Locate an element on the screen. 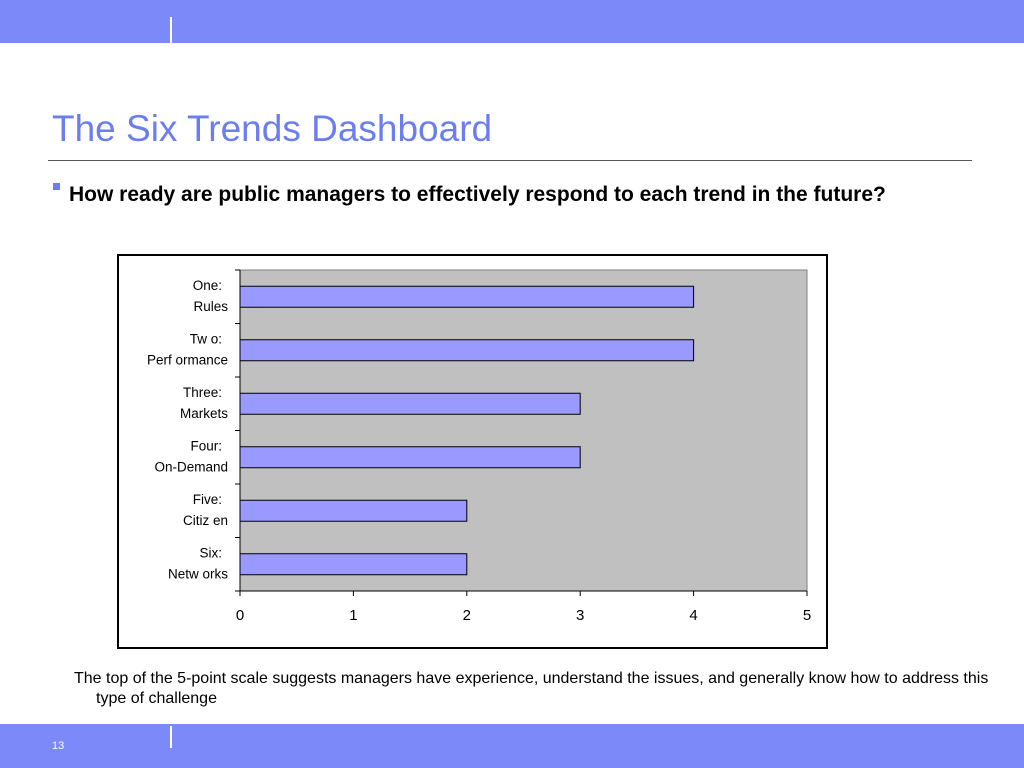 This screenshot has width=1024, height=768. category-label: Tw o: Perf ormance is located at coordinates (187, 349).